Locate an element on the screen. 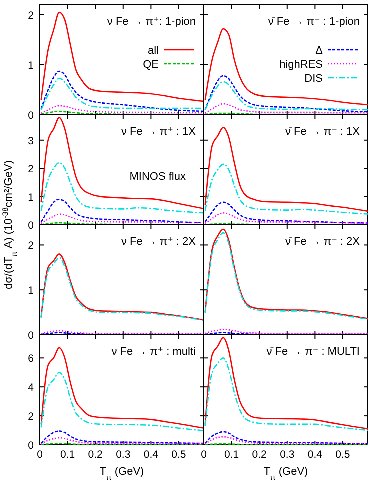  y-tick-label: 4 is located at coordinates (31, 388).